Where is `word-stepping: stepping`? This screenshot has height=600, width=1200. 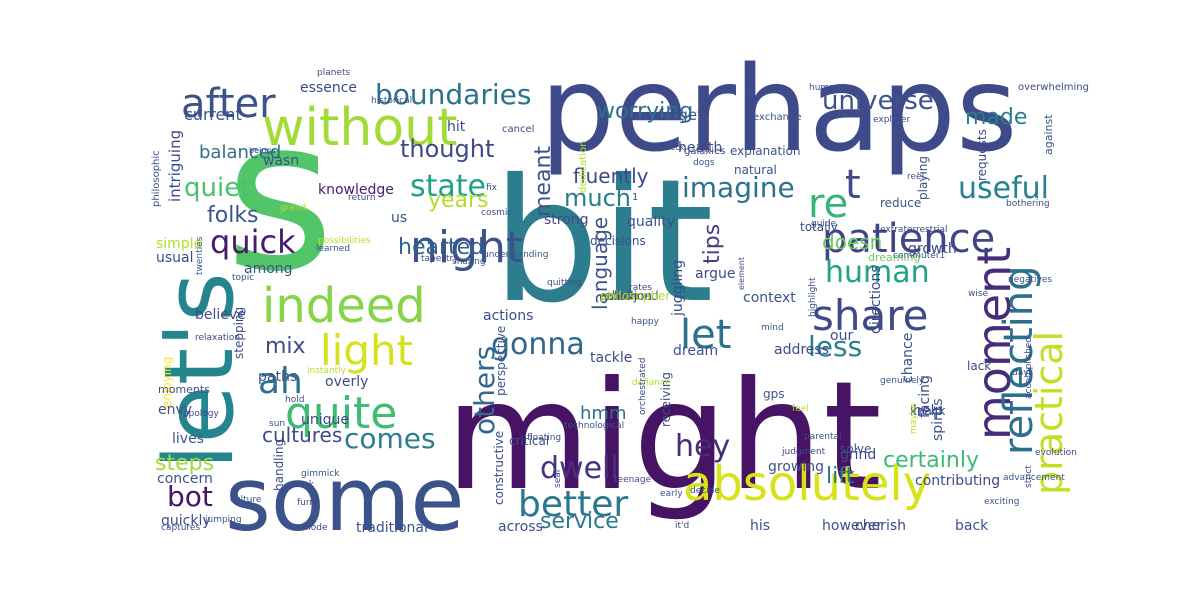
word-stepping: stepping is located at coordinates (239, 333).